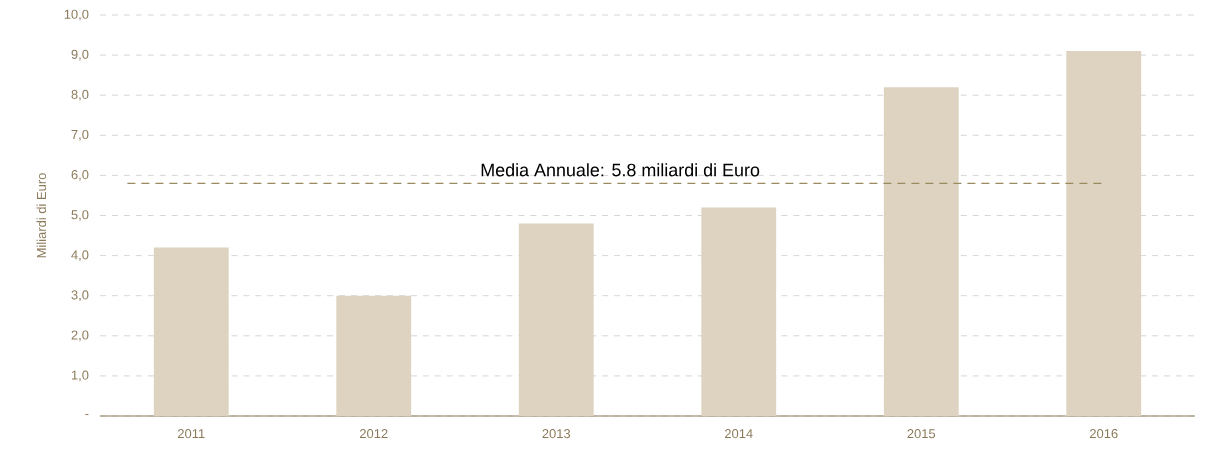 Image resolution: width=1218 pixels, height=454 pixels. What do you see at coordinates (80, 215) in the screenshot?
I see `y-tick-label: 5,0` at bounding box center [80, 215].